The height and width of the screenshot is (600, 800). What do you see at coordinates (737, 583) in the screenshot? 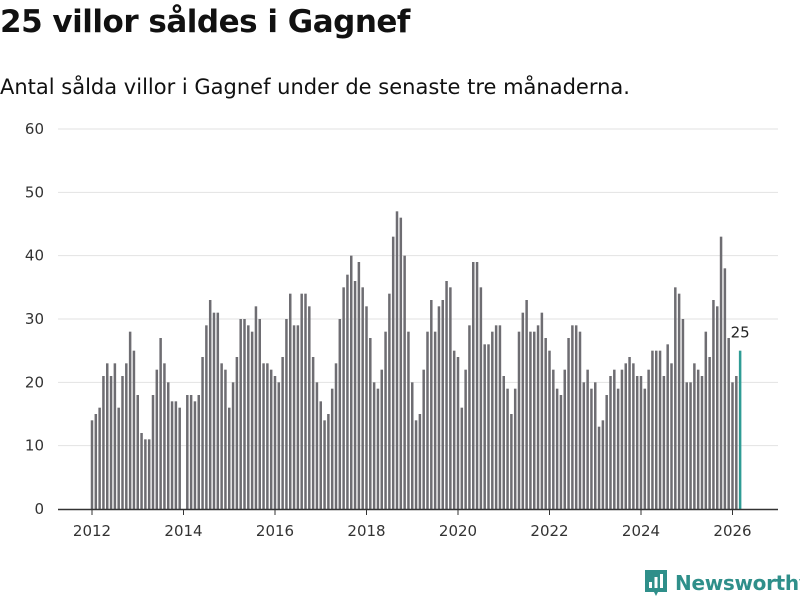
I see `newsworthy-logo-text: Newsworthy` at bounding box center [737, 583].